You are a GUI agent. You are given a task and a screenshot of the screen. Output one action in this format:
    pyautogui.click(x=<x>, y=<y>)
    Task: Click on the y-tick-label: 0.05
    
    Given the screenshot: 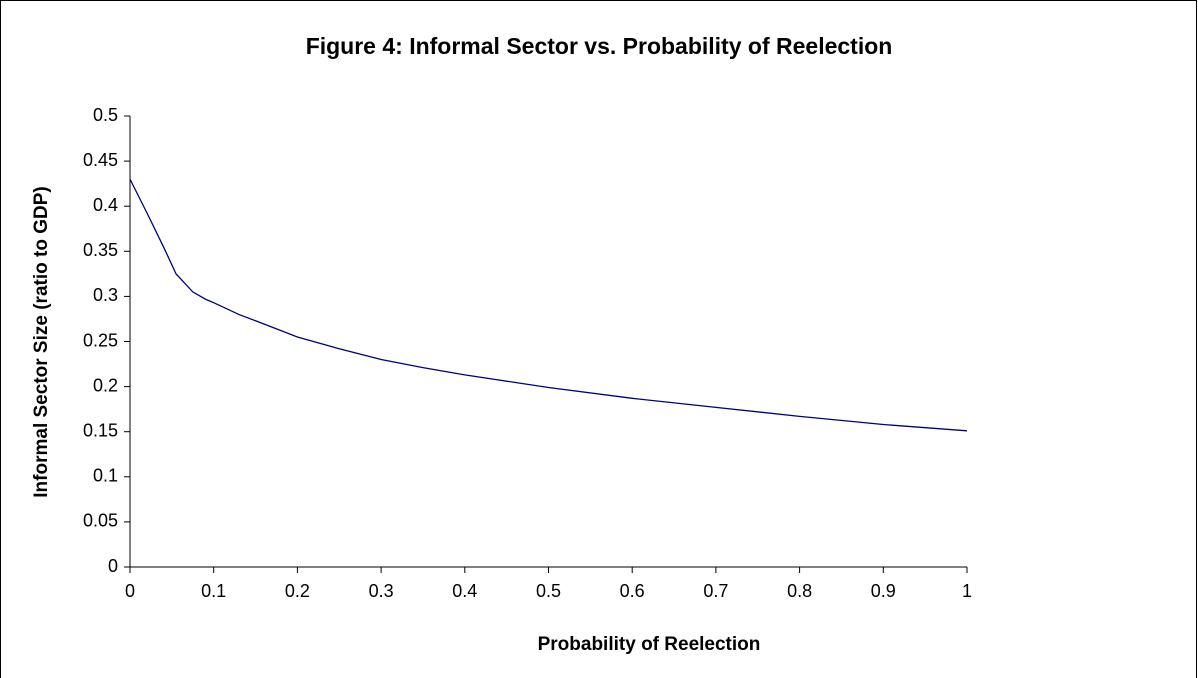 What is the action you would take?
    pyautogui.click(x=100, y=521)
    